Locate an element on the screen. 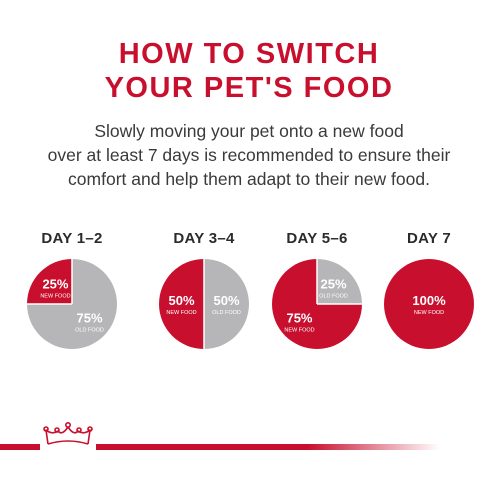  new-food-percent-label: 100% is located at coordinates (429, 300).